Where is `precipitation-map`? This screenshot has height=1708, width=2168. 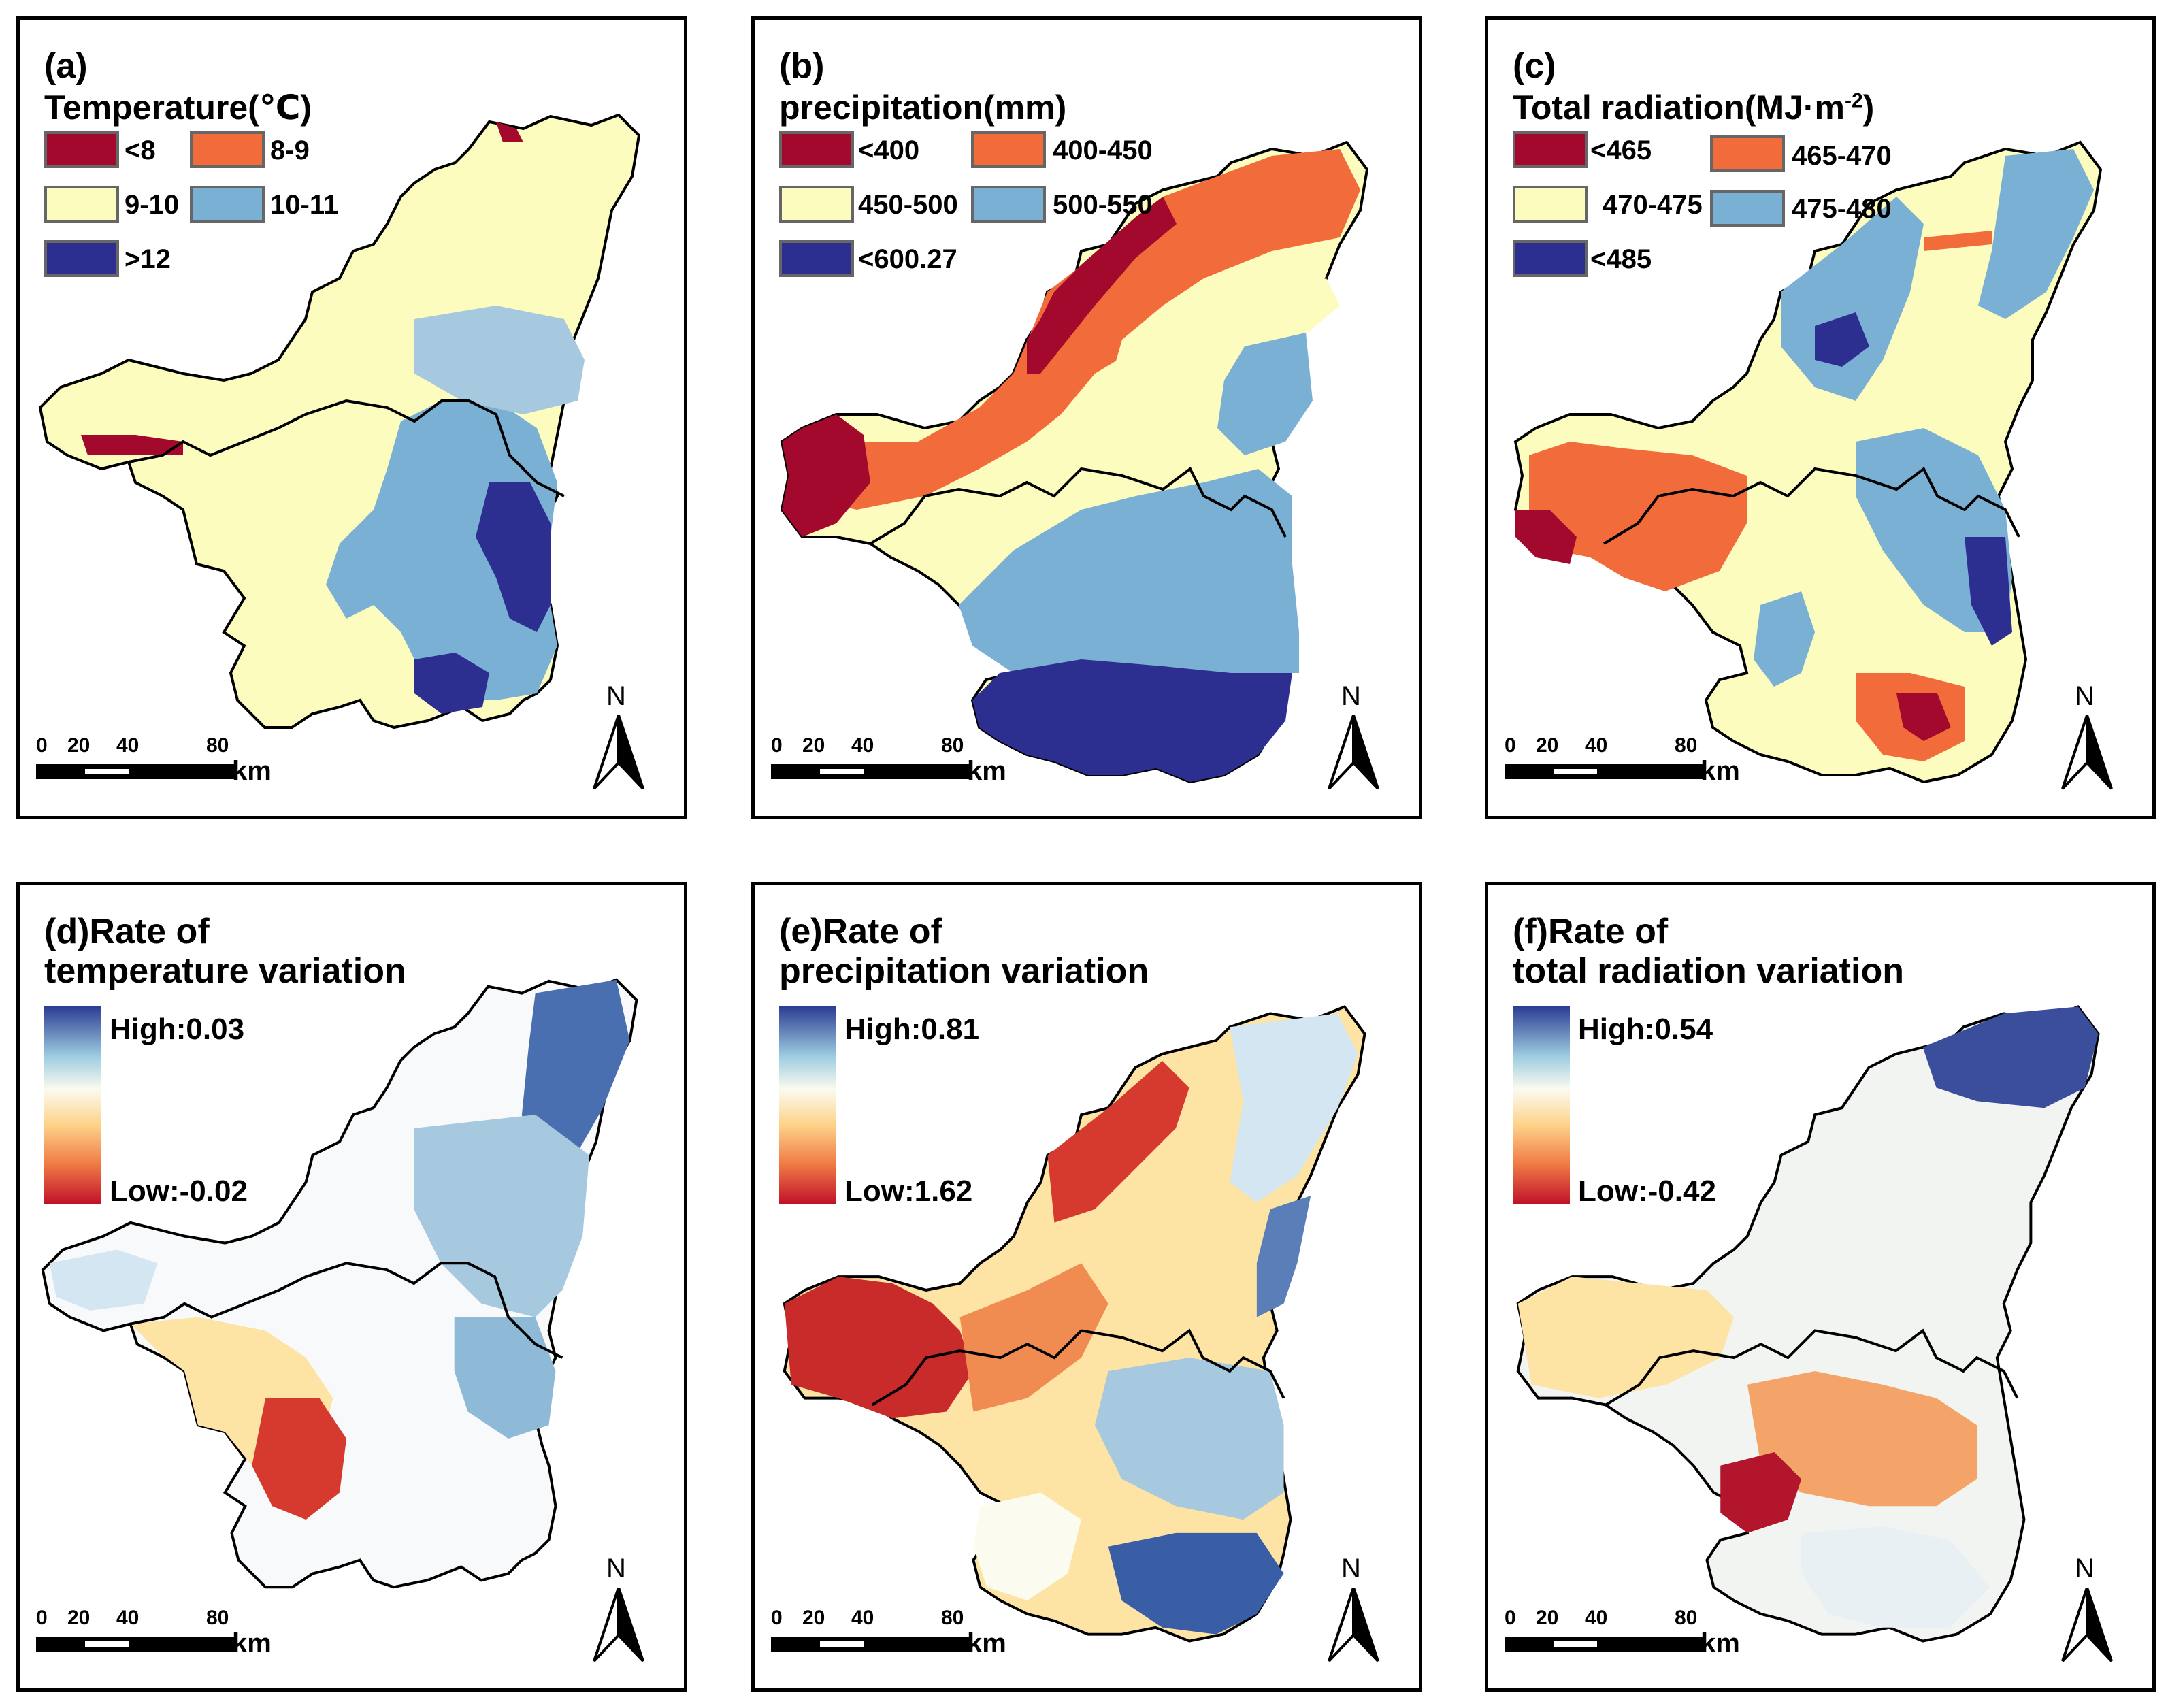 precipitation-map is located at coordinates (1074, 462).